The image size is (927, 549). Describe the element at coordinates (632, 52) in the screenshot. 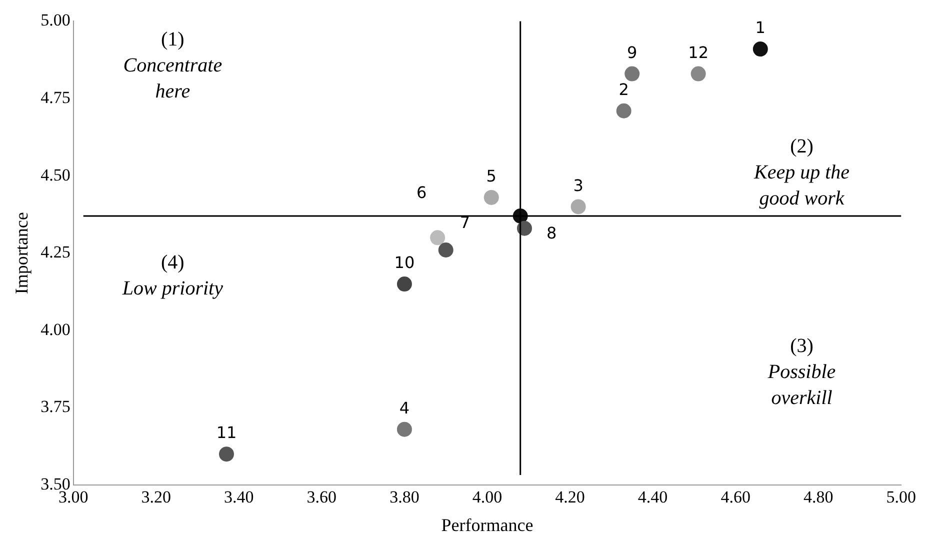

I see `annotation: 9` at that location.